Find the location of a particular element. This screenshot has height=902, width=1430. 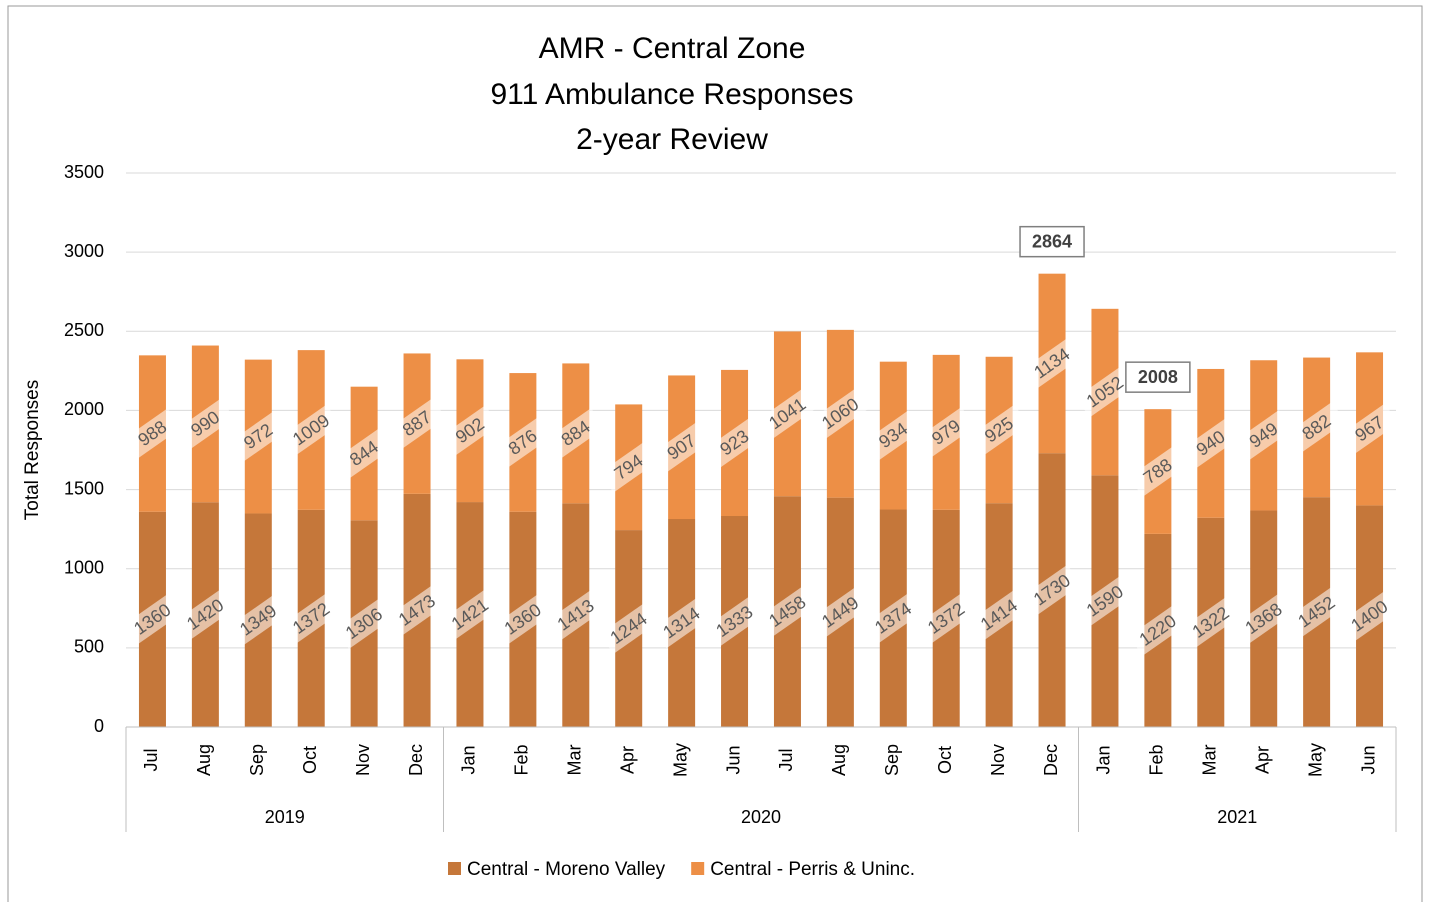

y-tick-label: 2000 is located at coordinates (84, 409).